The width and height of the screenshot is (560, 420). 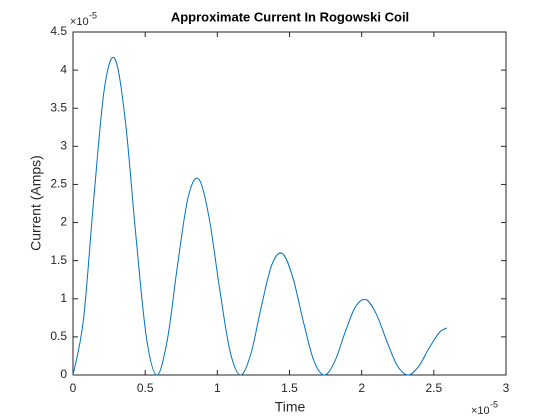 What do you see at coordinates (361, 388) in the screenshot?
I see `x-tick-label: 2` at bounding box center [361, 388].